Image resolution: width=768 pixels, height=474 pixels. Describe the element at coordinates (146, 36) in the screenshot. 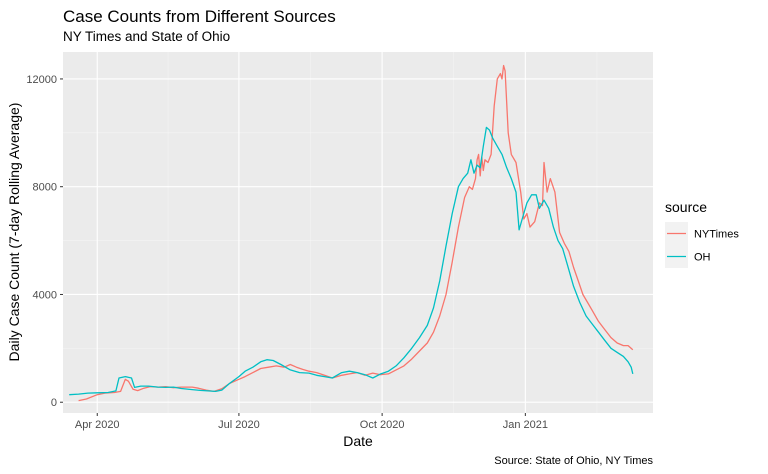

I see `chart-subtitle: NY Times and State of Ohio` at that location.